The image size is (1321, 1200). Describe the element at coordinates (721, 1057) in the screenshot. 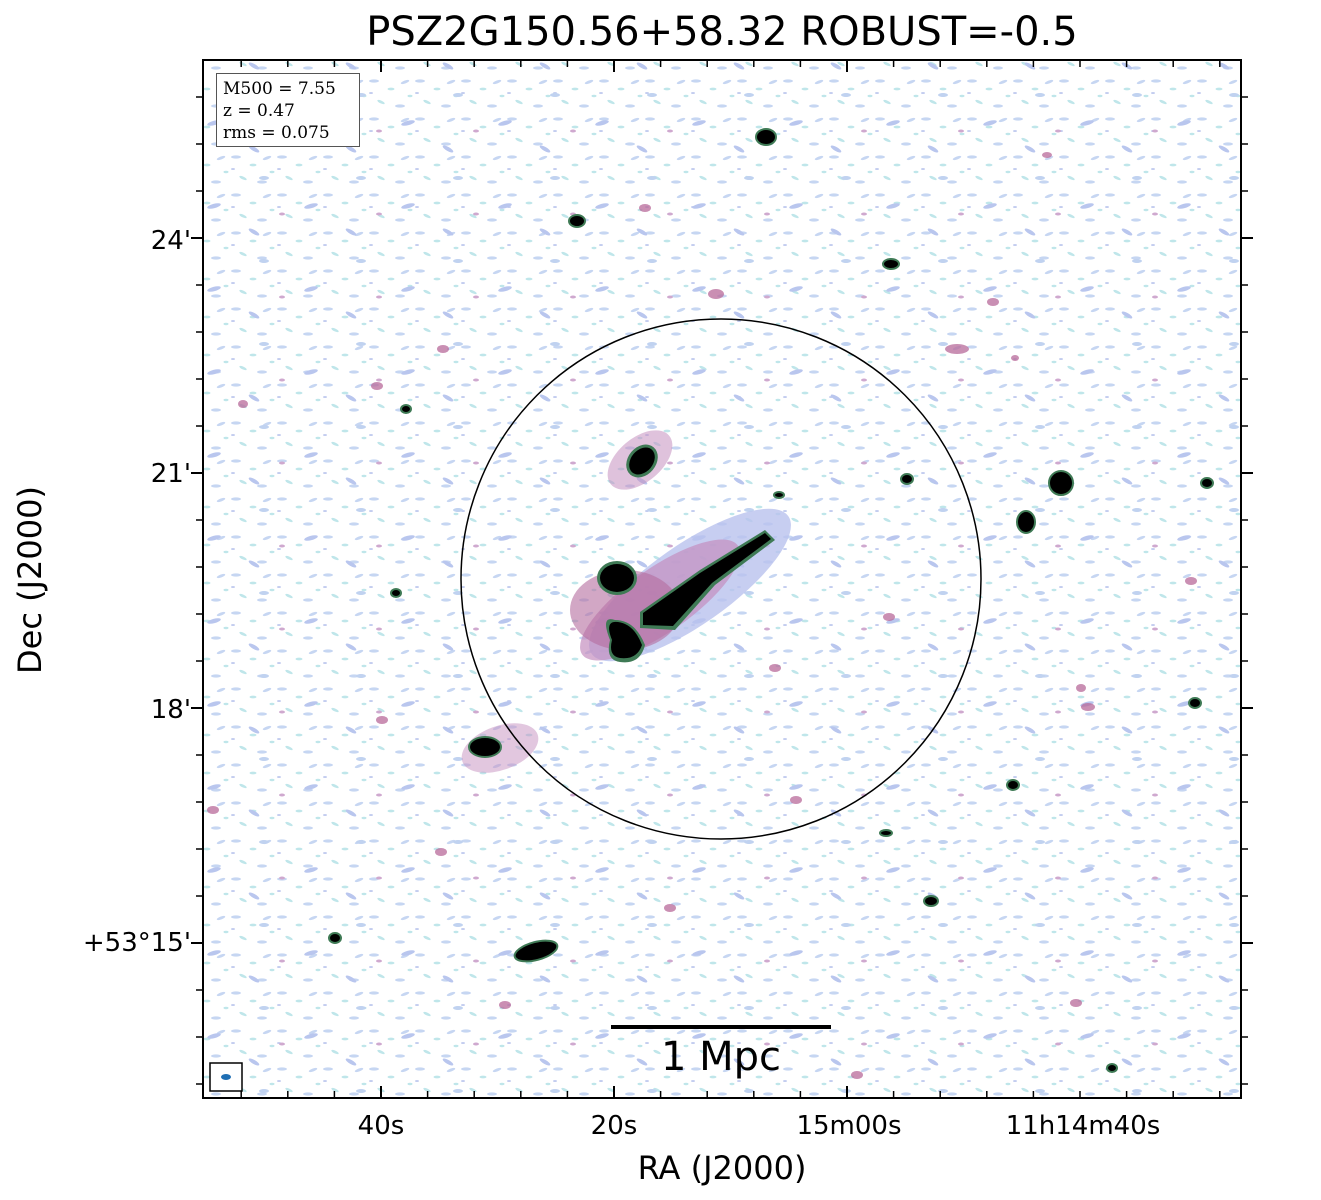

I see `scale-bar-label: 1 Mpc` at that location.